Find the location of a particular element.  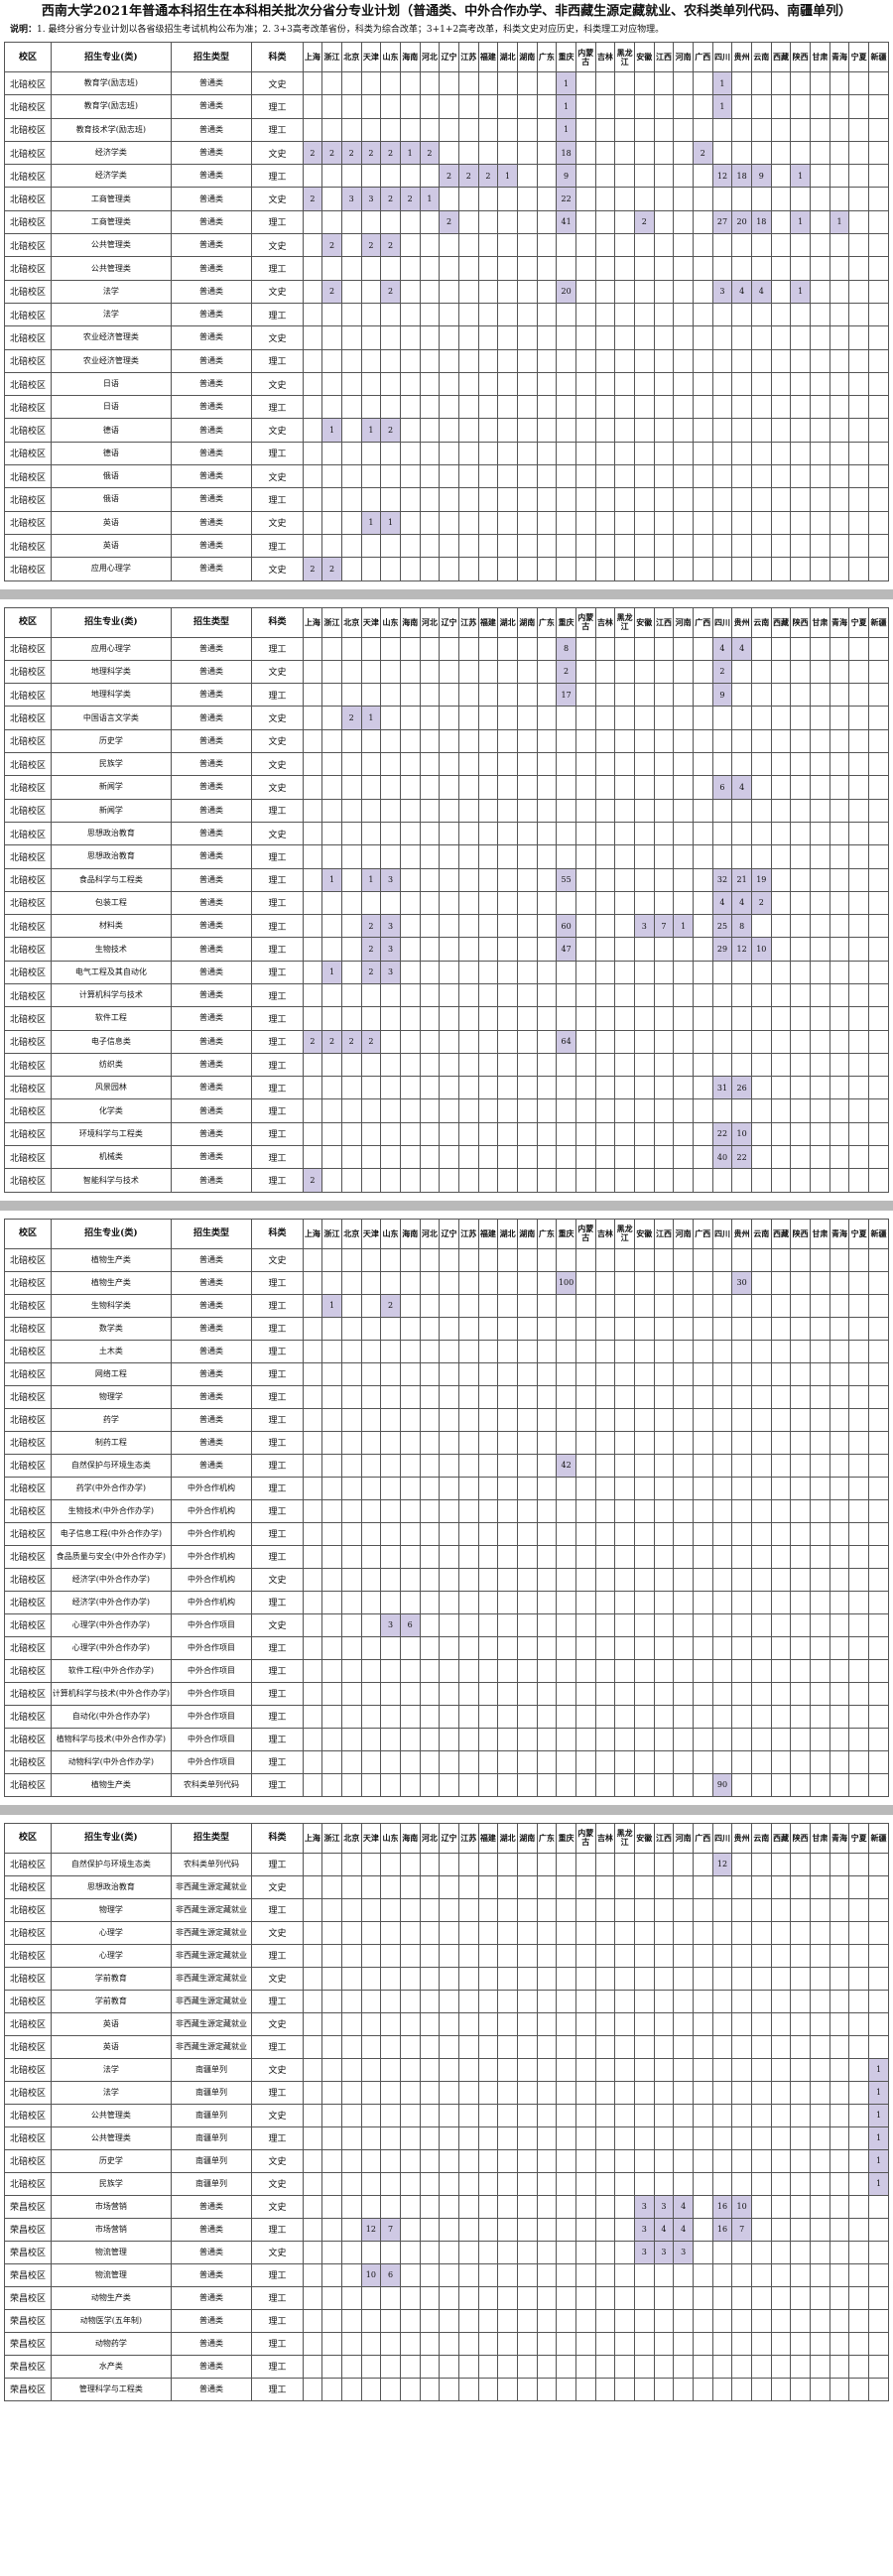

table-row: 荣昌校区 动物医学(五年制) 普通类 理工 is located at coordinates (446, 2321).